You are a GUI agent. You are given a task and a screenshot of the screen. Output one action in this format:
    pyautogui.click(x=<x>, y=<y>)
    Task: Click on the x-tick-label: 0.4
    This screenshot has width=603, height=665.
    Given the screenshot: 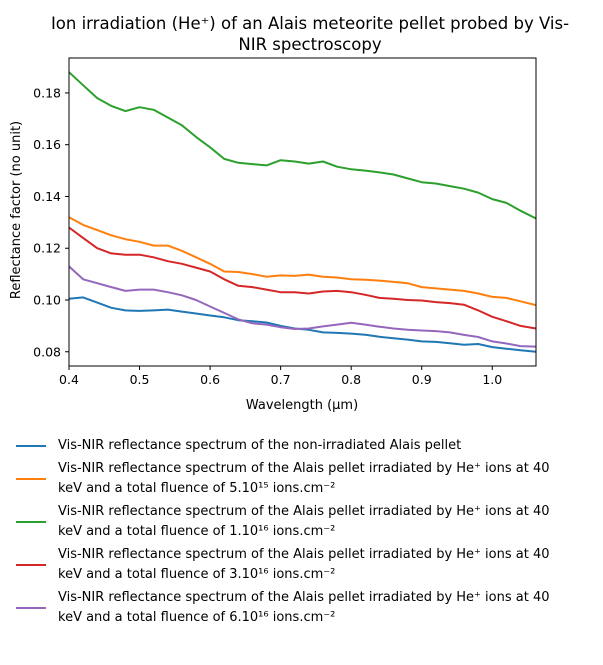 What is the action you would take?
    pyautogui.click(x=69, y=379)
    